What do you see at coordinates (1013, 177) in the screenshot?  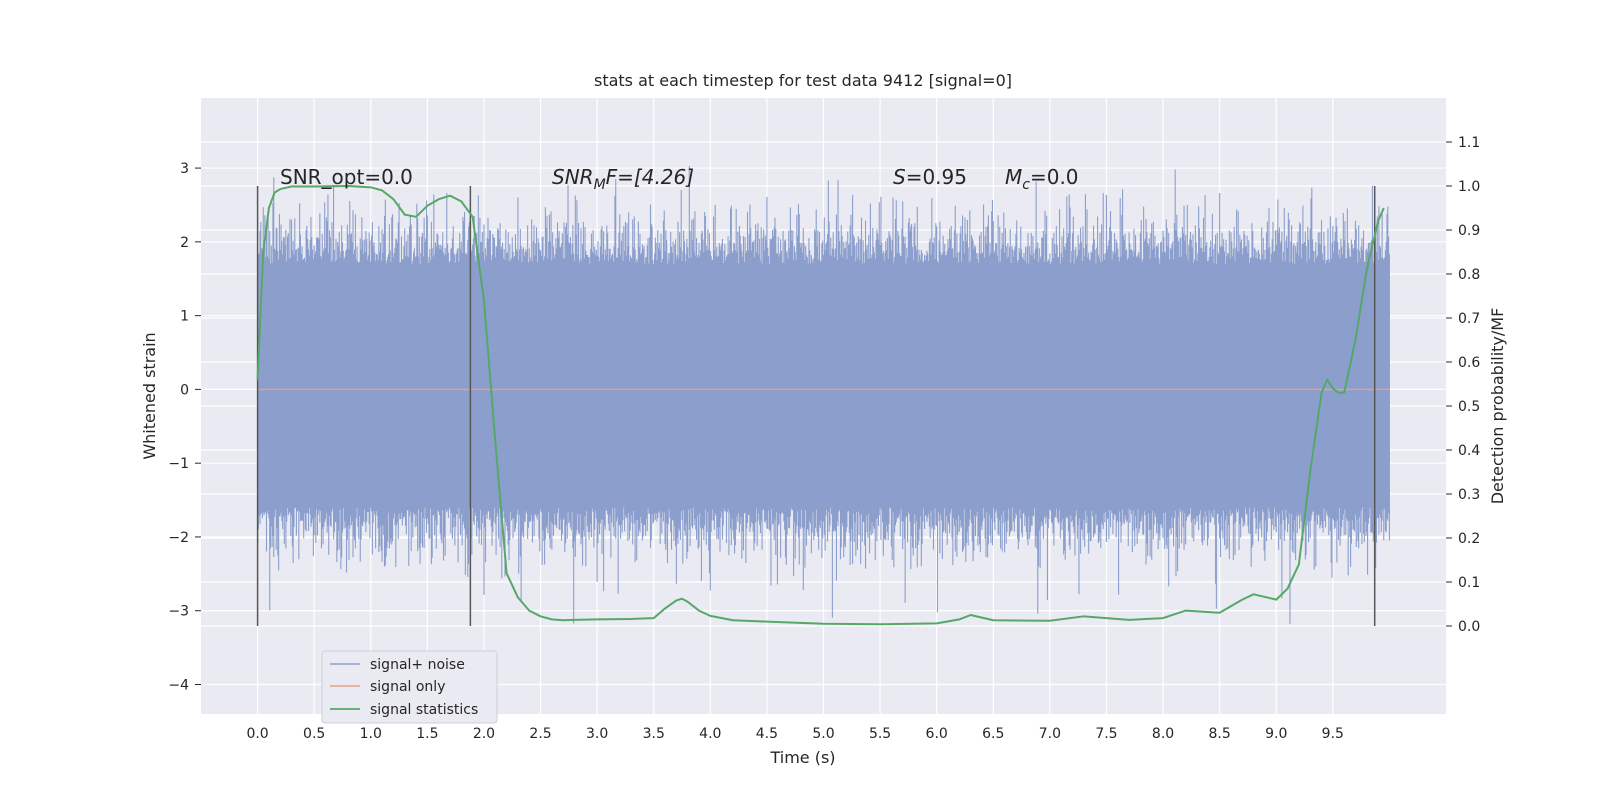 I see `annotation-mc-label: M` at bounding box center [1013, 177].